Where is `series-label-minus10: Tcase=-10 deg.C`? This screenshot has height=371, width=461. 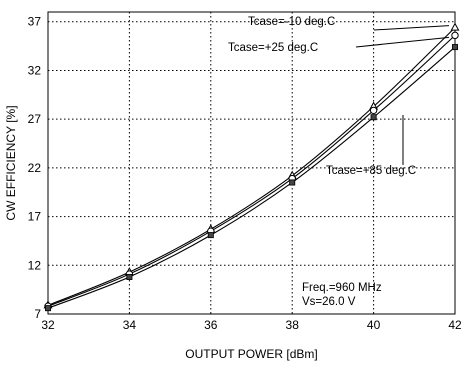 series-label-minus10: Tcase=-10 deg.C is located at coordinates (291, 22).